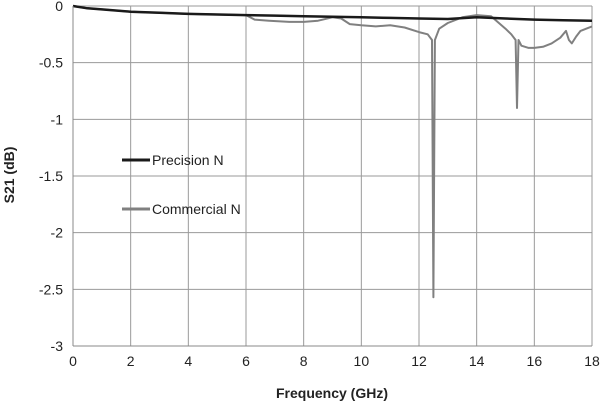  What do you see at coordinates (477, 361) in the screenshot?
I see `x-tick-label-7: 14` at bounding box center [477, 361].